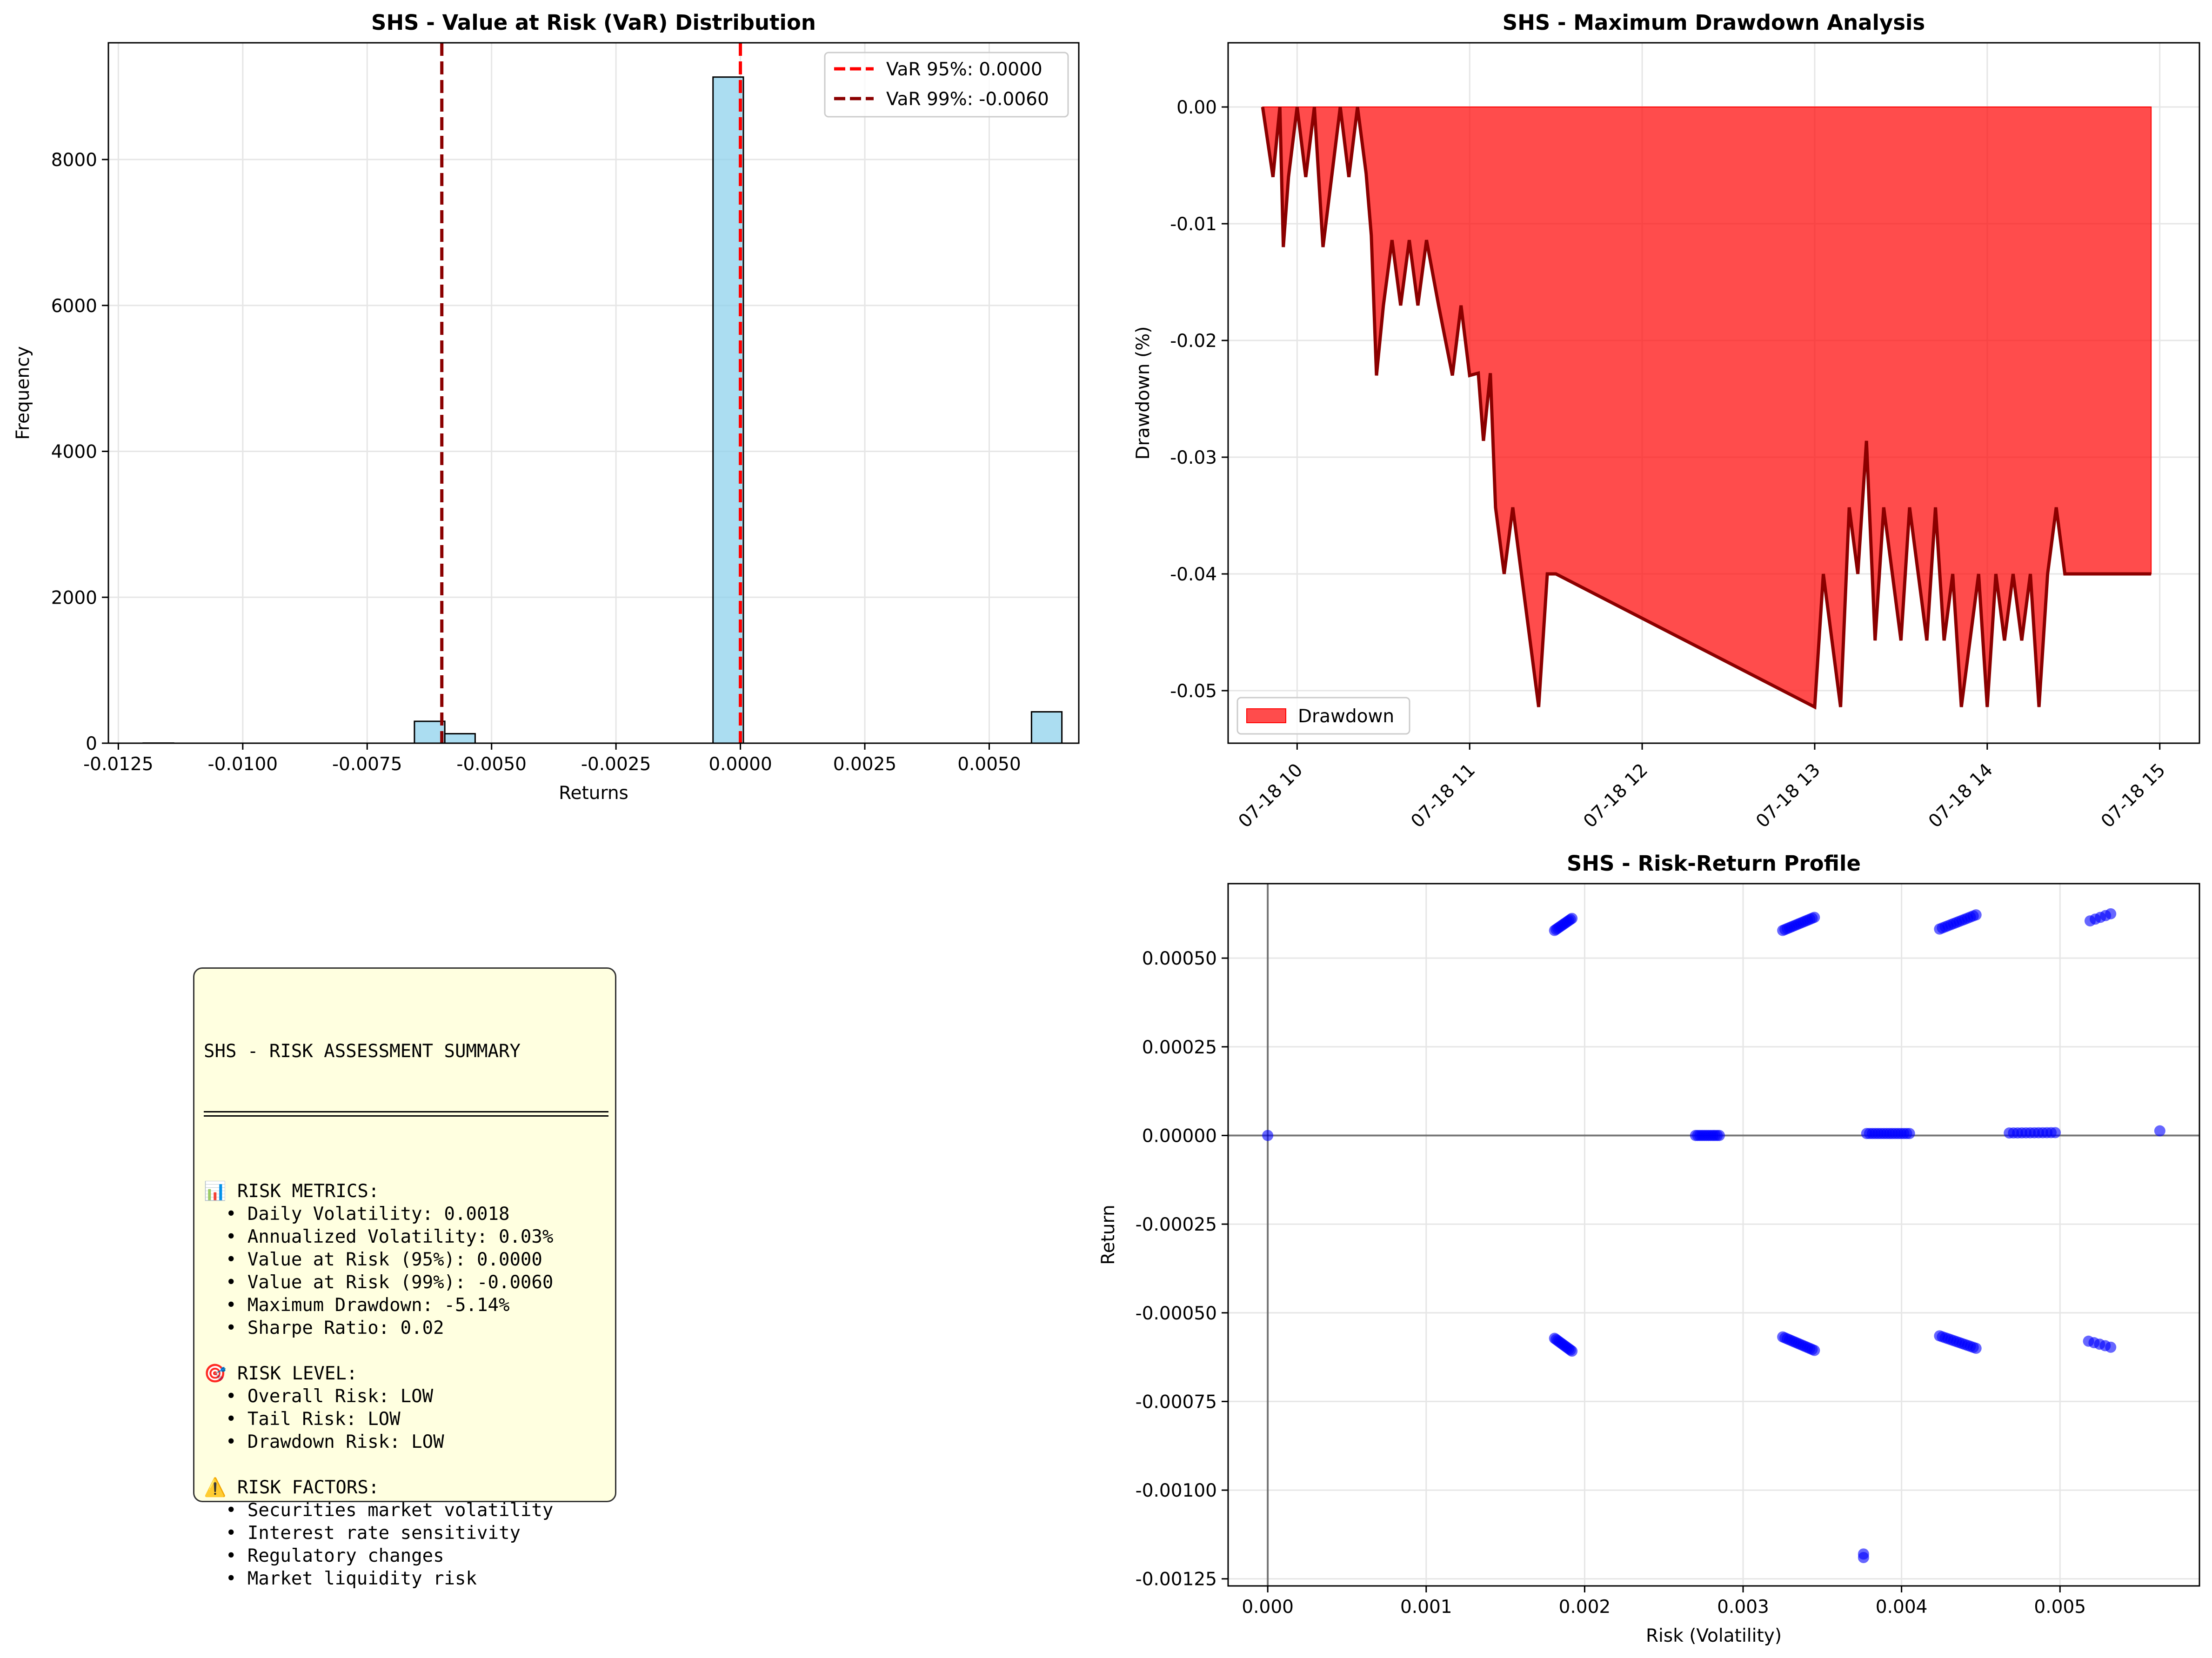  Describe the element at coordinates (1196, 107) in the screenshot. I see `y-tick-label: 0.00` at that location.